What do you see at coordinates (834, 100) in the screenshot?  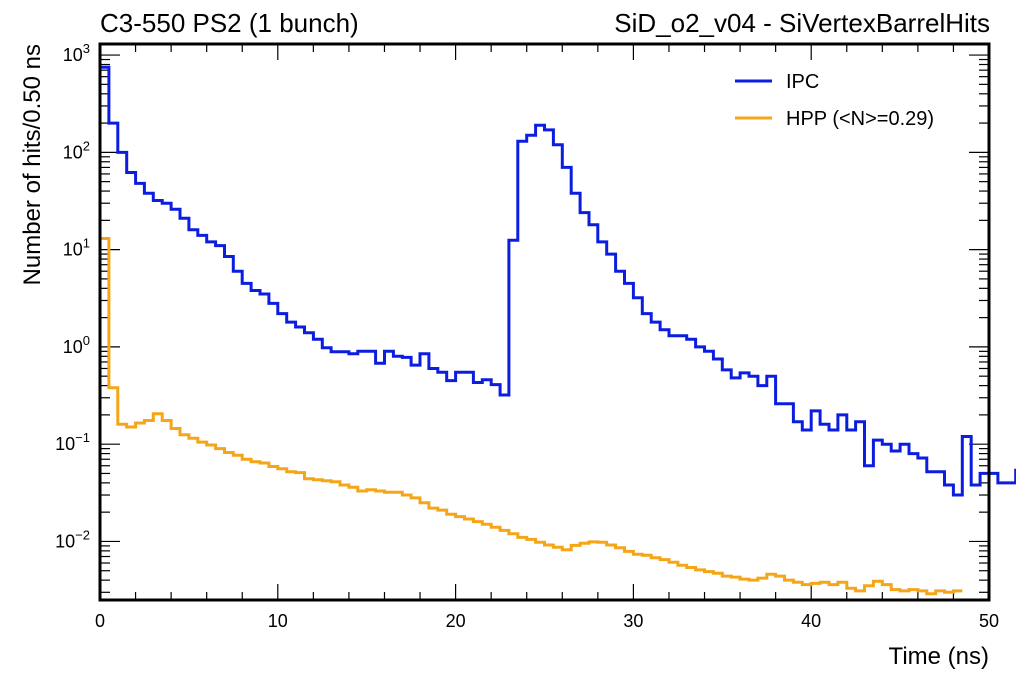 I see `legend: IPC HPP (<N>=0.29)` at bounding box center [834, 100].